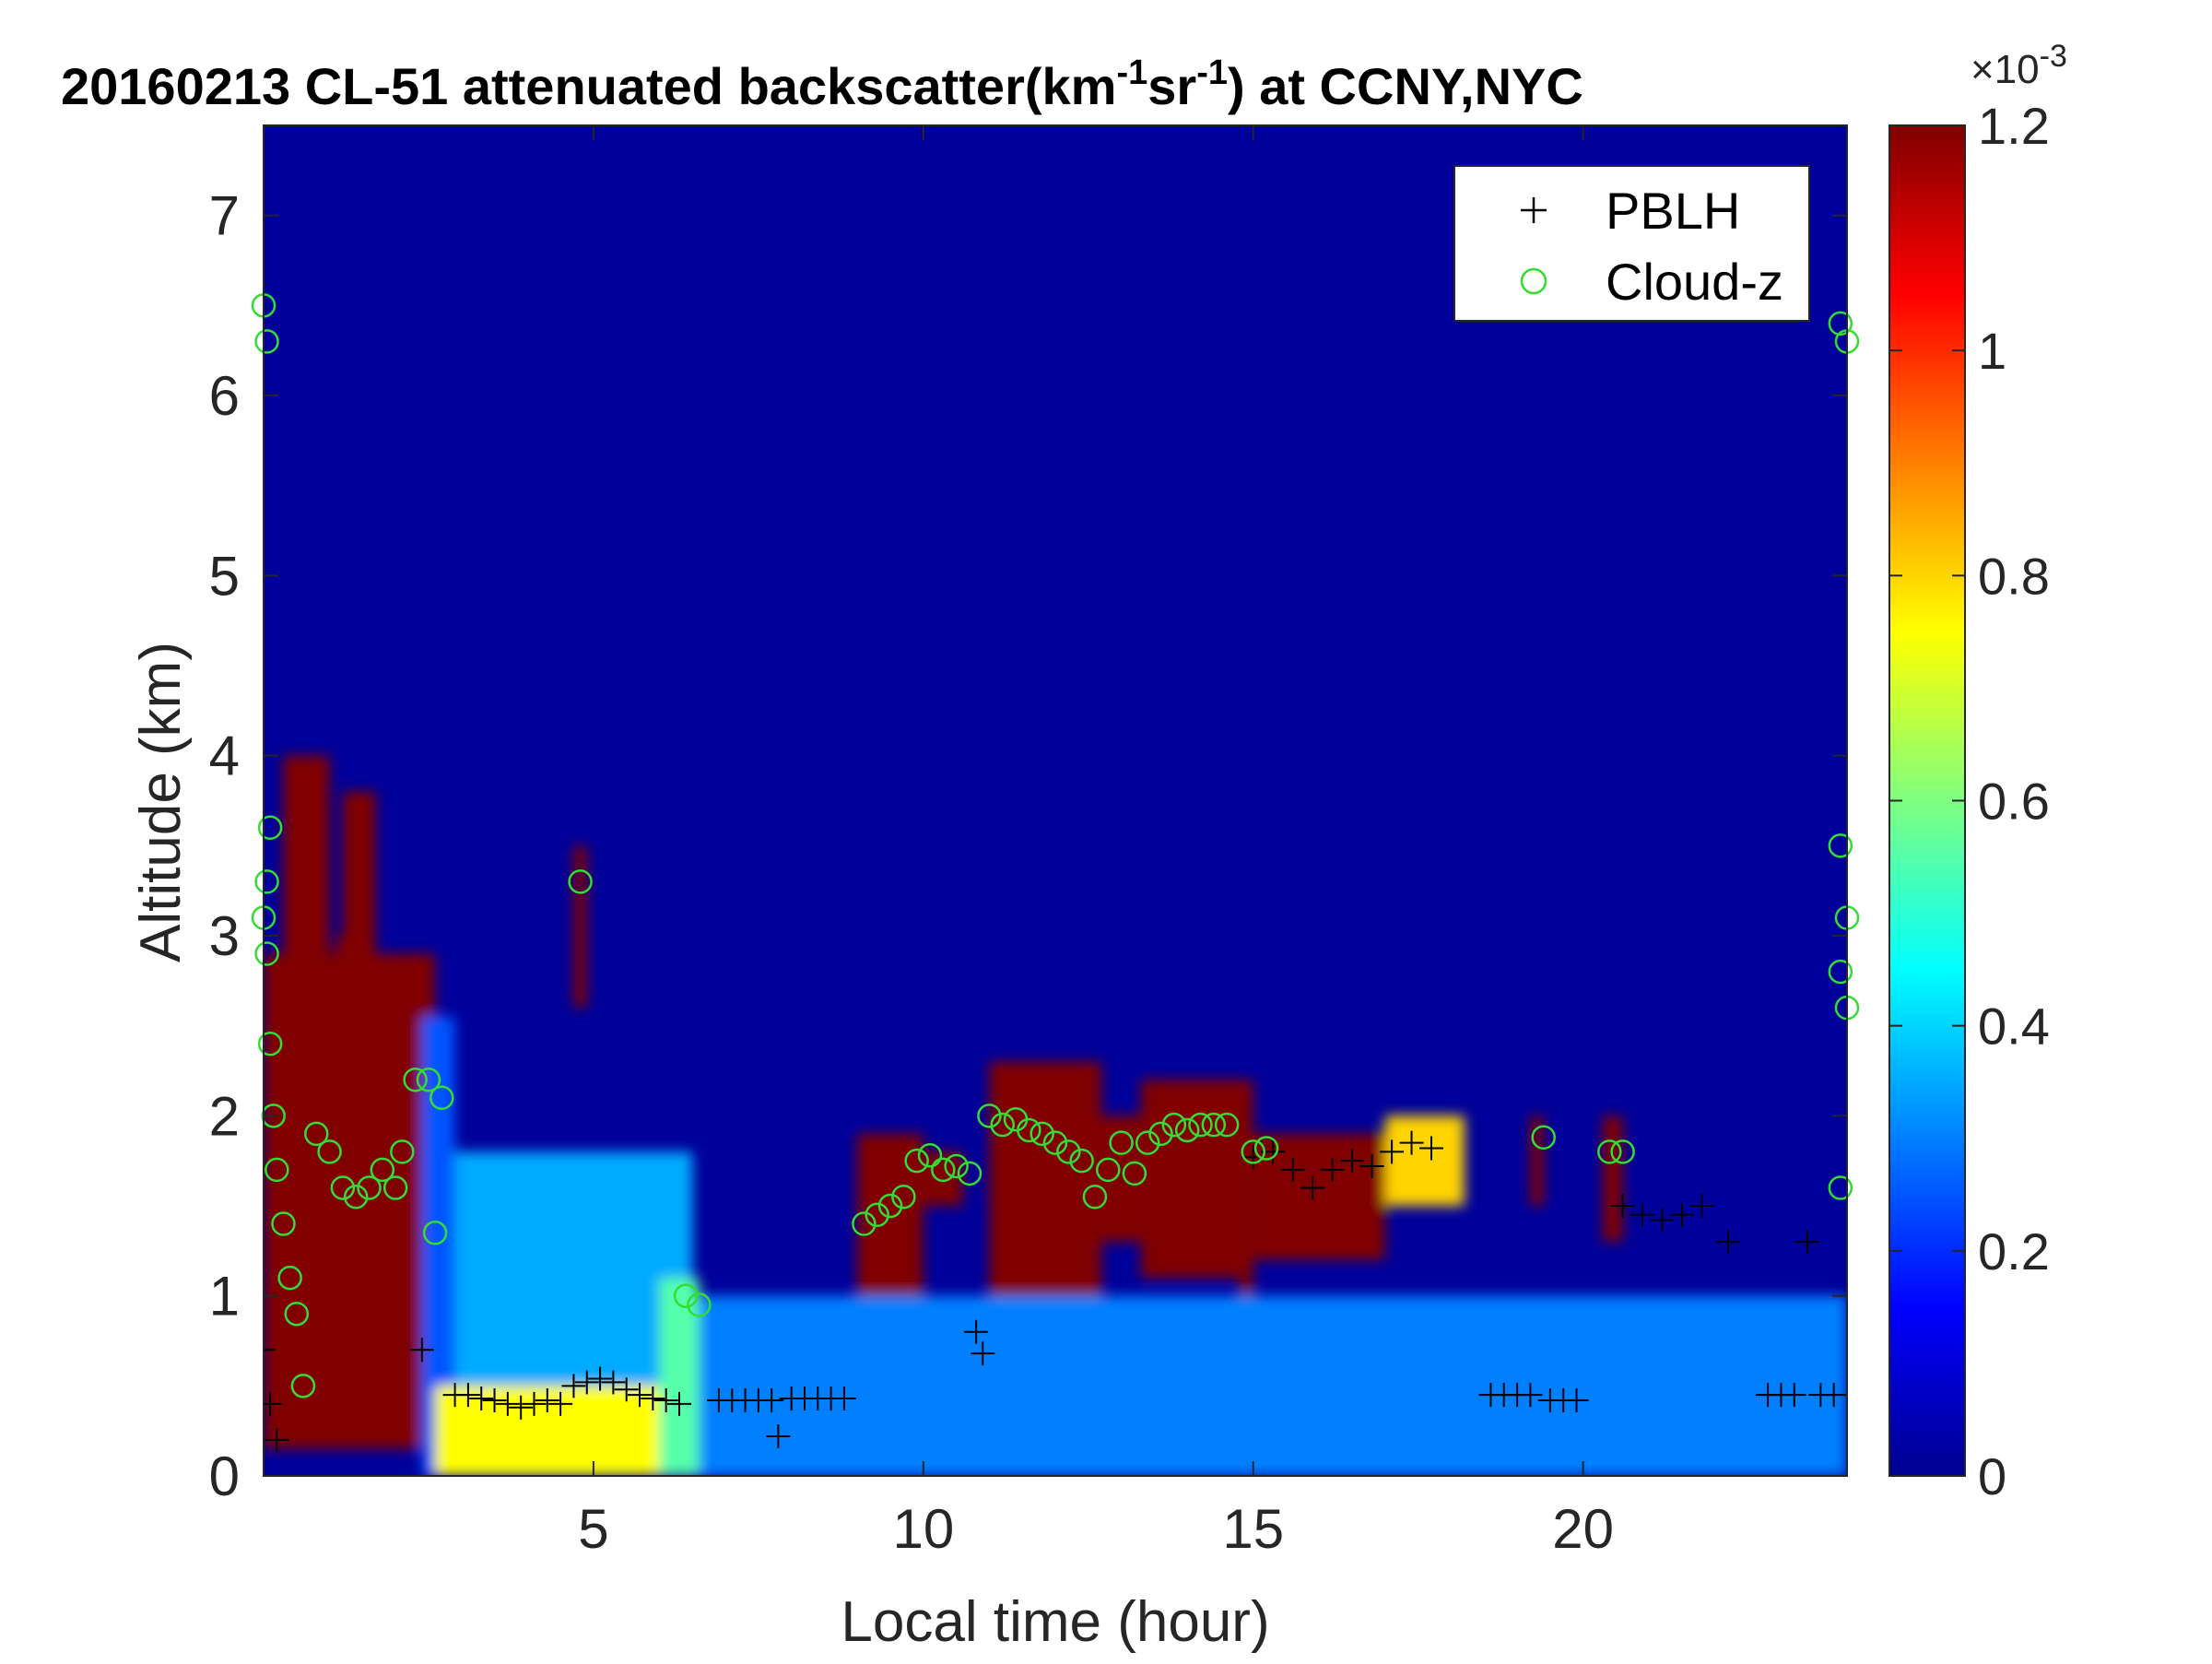 The height and width of the screenshot is (1664, 2212). I want to click on legend-pblh-marker, so click(1534, 210).